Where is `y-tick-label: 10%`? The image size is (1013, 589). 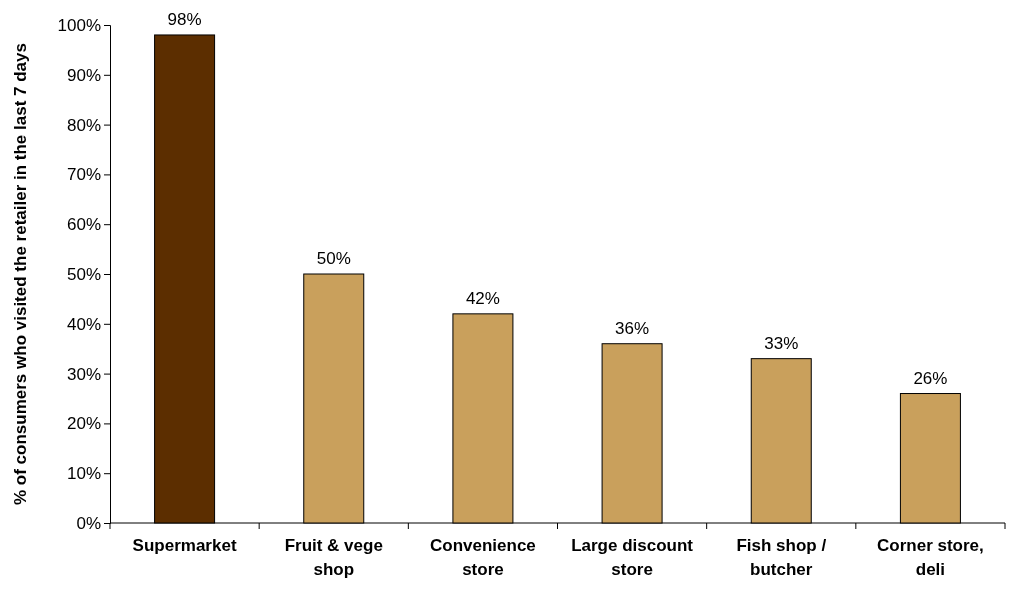
y-tick-label: 10% is located at coordinates (83, 474).